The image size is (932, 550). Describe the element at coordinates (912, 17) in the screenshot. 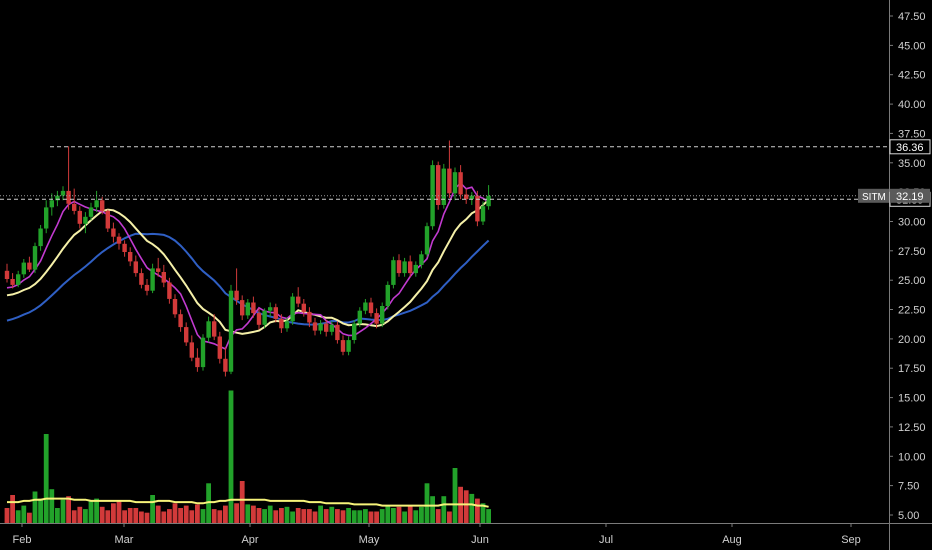

I see `price-tick-label: 47.50` at that location.